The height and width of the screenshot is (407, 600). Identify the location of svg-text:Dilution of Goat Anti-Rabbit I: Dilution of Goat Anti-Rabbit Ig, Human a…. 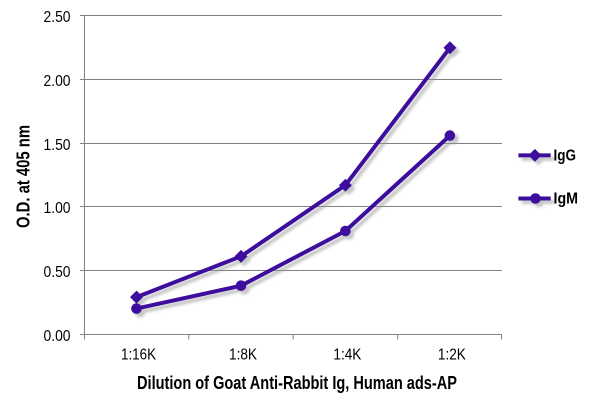
(297, 383).